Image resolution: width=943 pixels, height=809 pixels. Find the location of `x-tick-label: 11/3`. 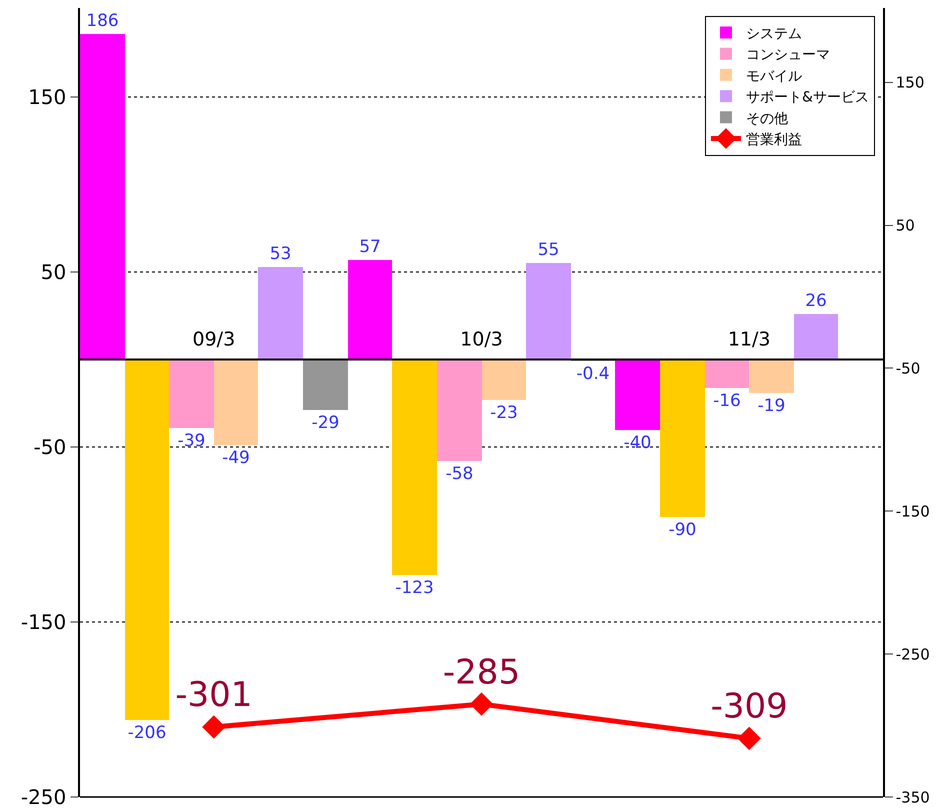

x-tick-label: 11/3 is located at coordinates (749, 339).